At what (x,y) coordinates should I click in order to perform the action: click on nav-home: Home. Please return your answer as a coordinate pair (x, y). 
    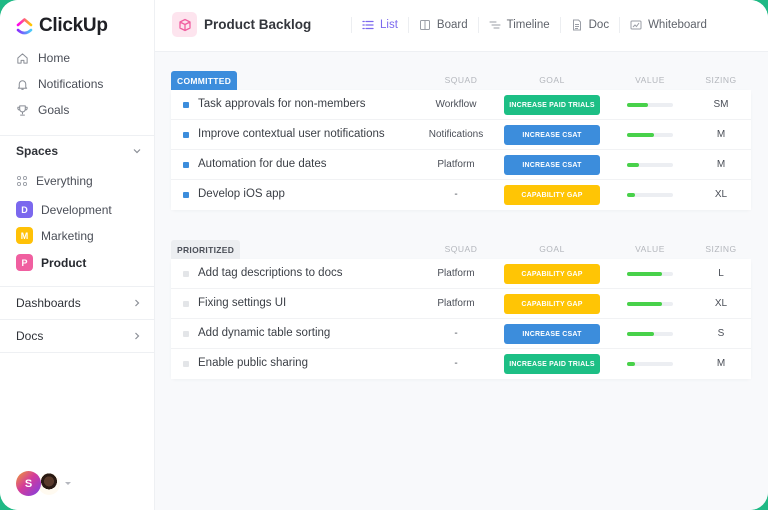
    Looking at the image, I should click on (43, 58).